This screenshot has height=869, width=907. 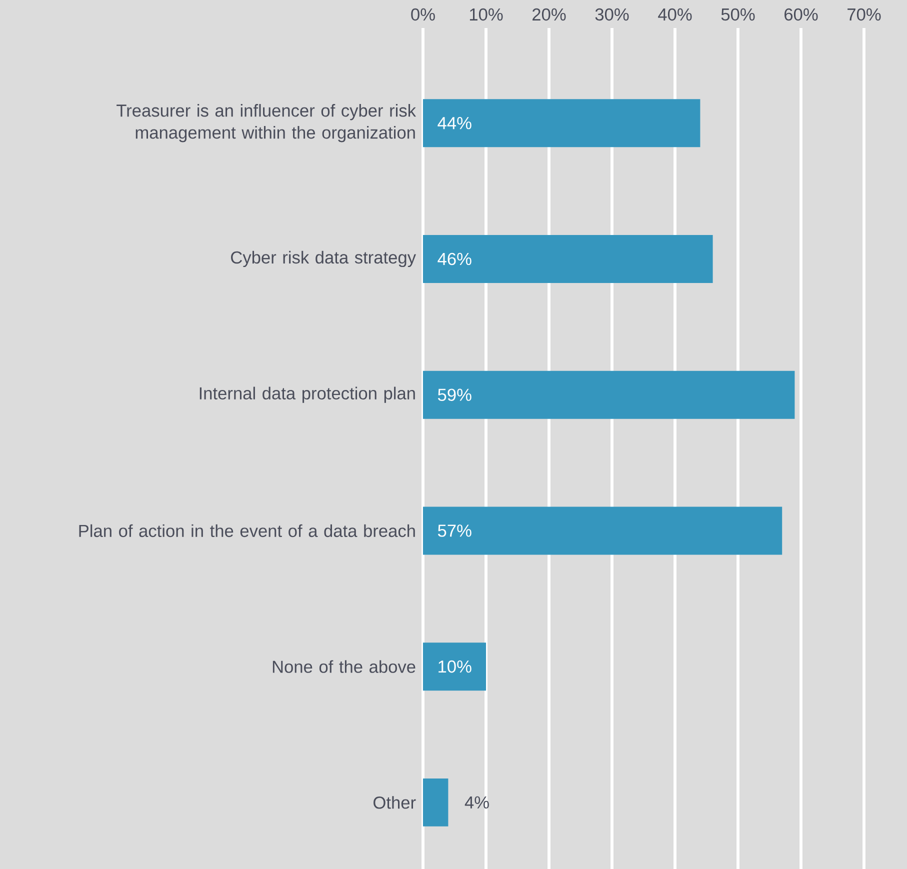 I want to click on x-tick-label: 10%, so click(x=486, y=14).